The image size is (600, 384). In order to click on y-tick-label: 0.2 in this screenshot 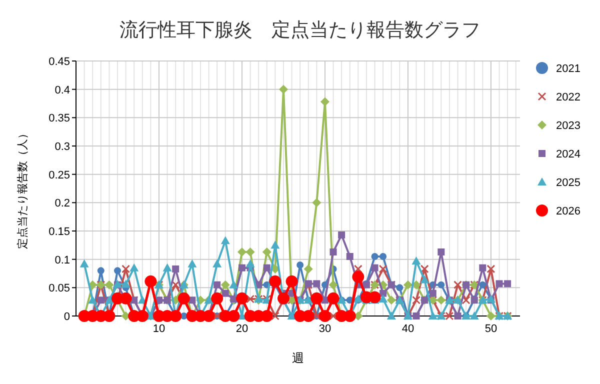, I will do `click(62, 204)`.